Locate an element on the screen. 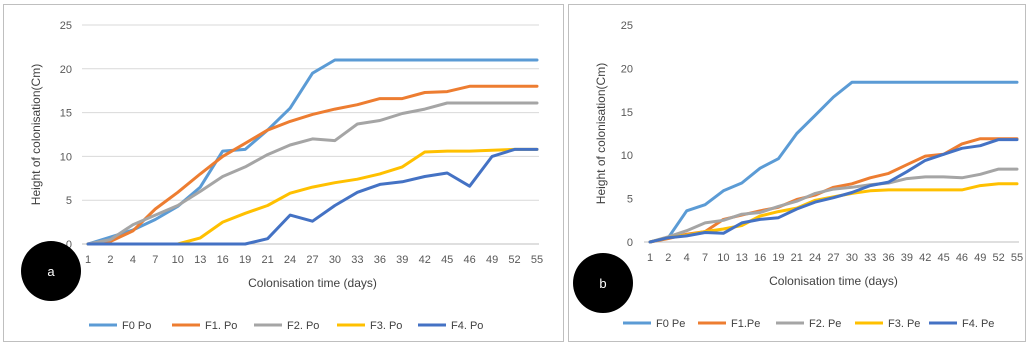 This screenshot has height=349, width=1029. legend-label: F2. Po is located at coordinates (303, 326).